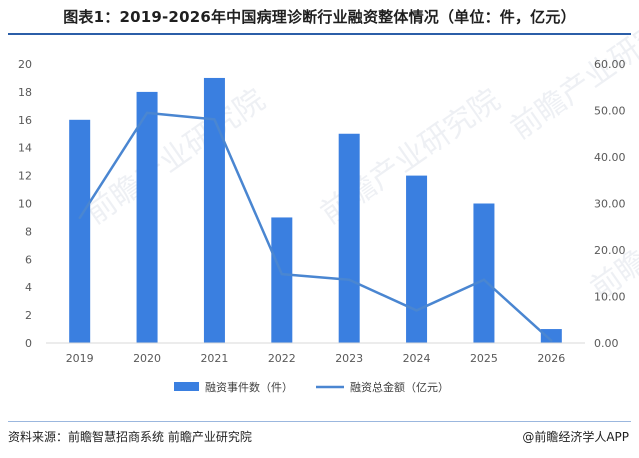  I want to click on line-point-2019, so click(79, 218).